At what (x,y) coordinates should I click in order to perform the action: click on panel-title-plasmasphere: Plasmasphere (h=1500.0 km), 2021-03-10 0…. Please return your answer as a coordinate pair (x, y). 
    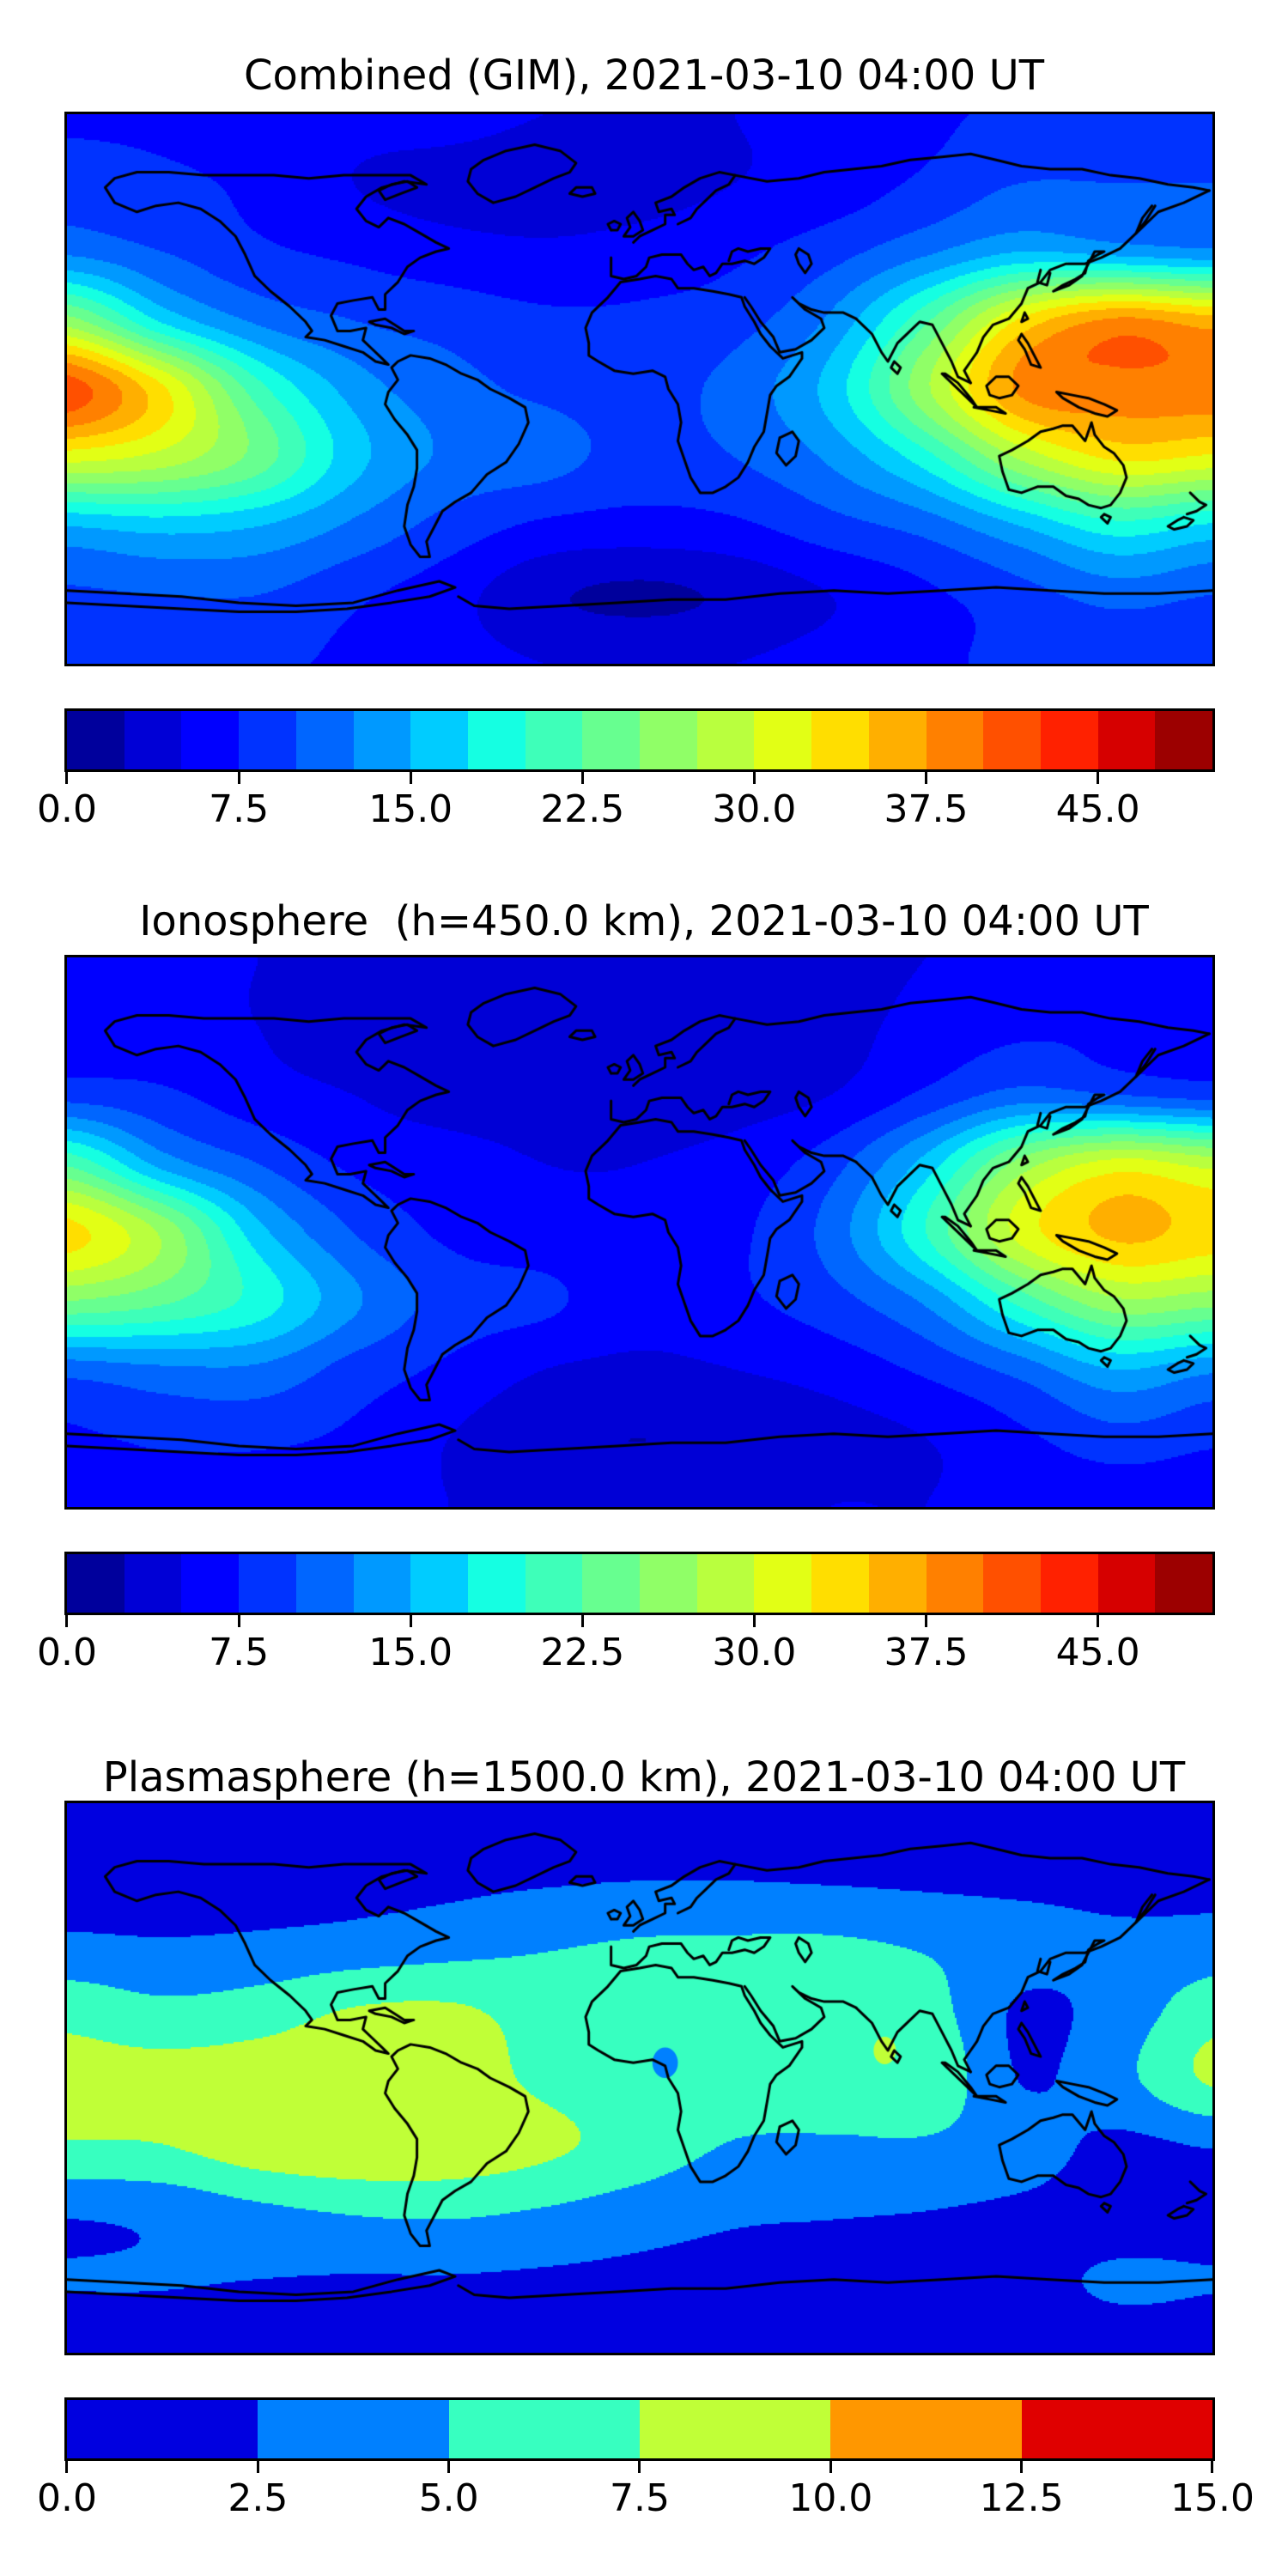
    Looking at the image, I should click on (644, 1777).